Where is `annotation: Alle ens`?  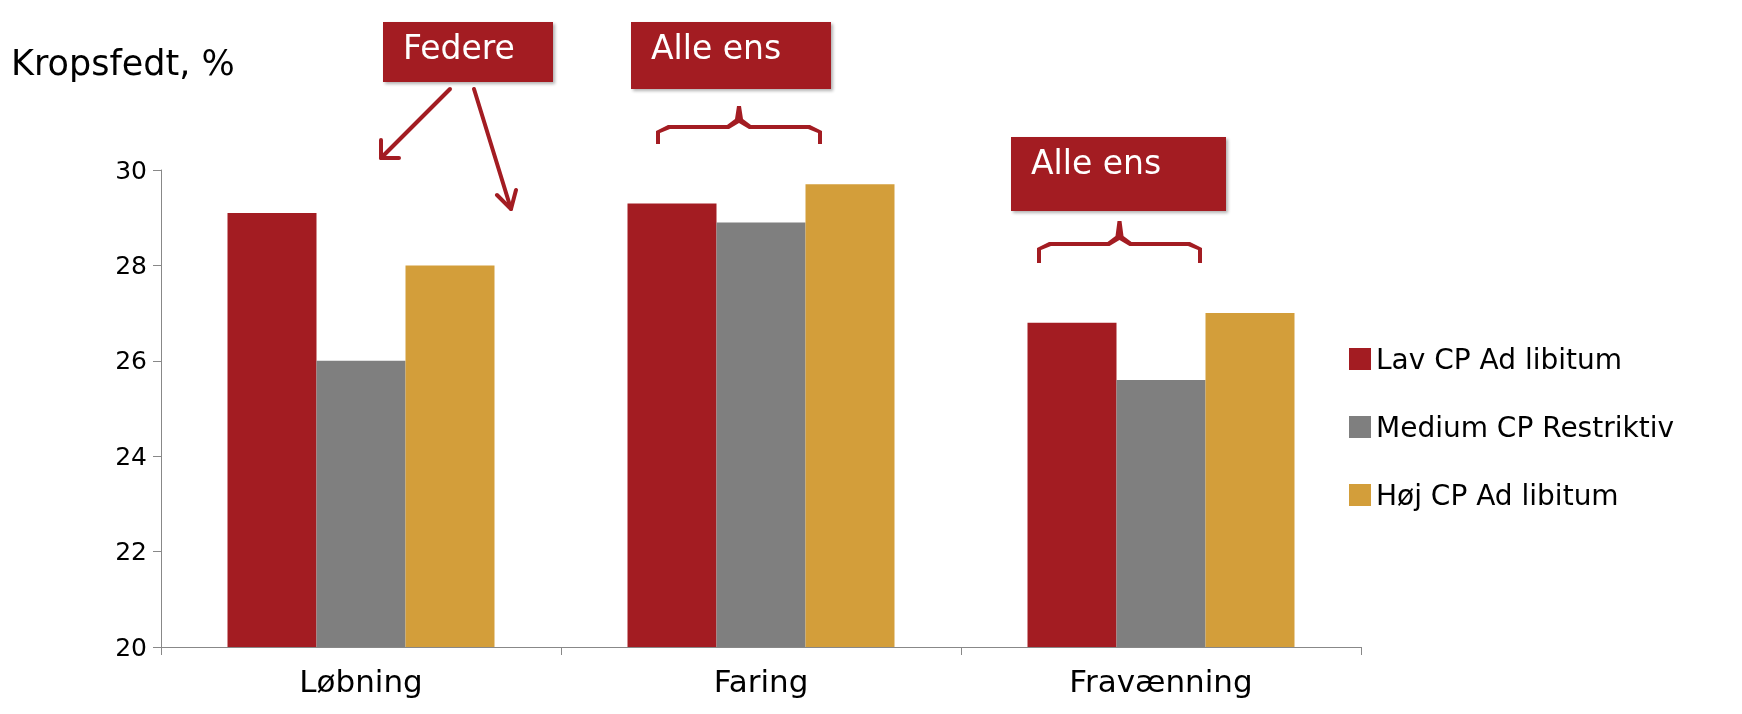 annotation: Alle ens is located at coordinates (1118, 174).